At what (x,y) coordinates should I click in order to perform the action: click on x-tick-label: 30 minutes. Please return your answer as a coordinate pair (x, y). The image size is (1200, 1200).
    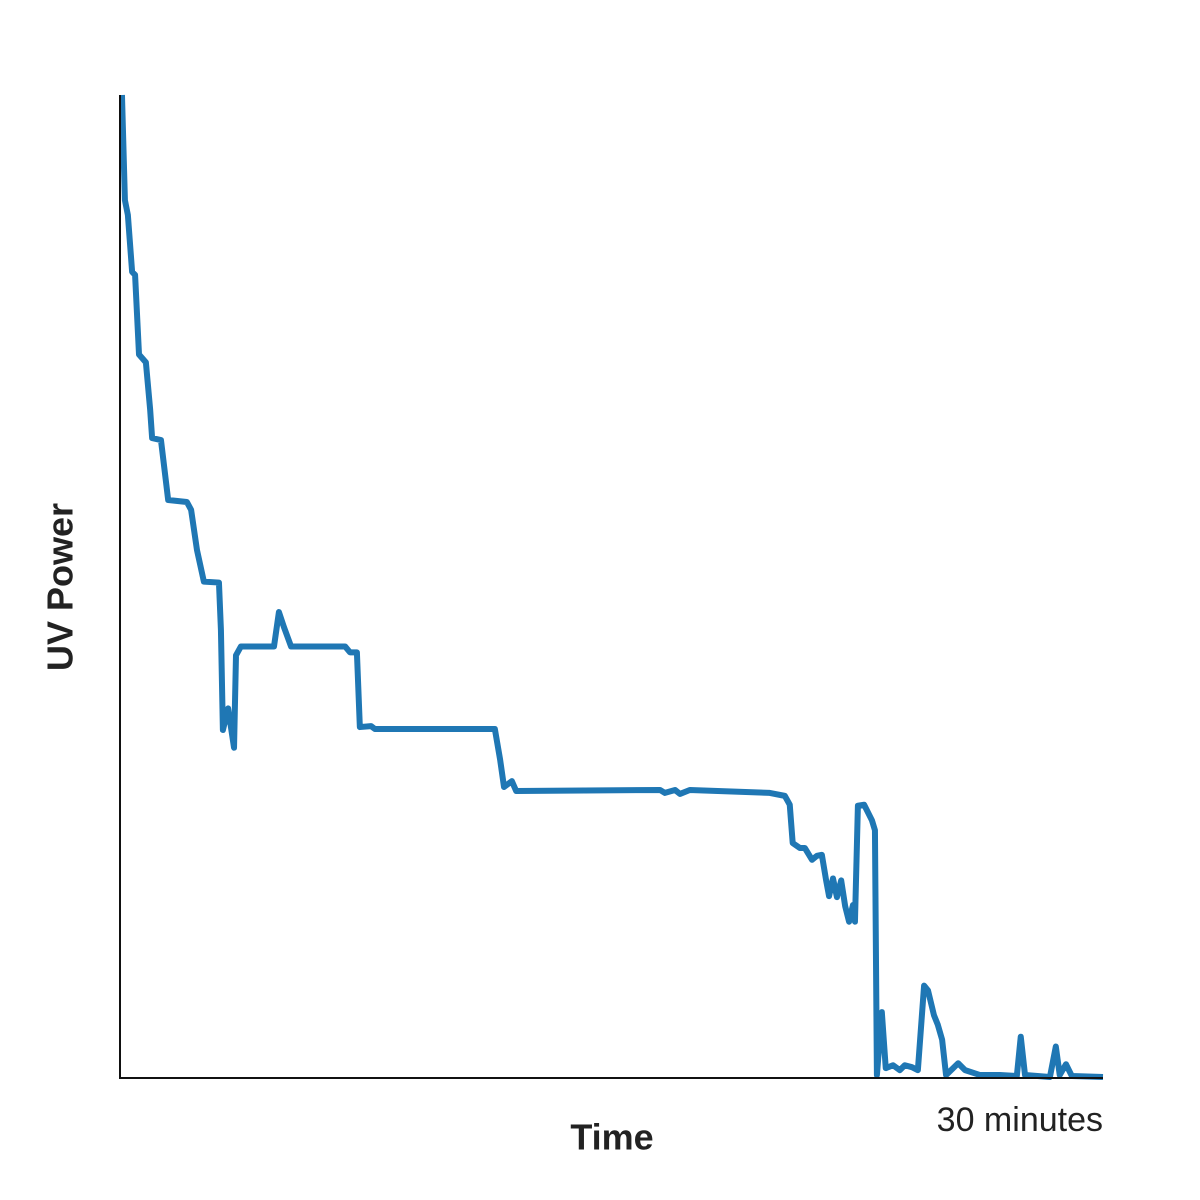
    Looking at the image, I should click on (1020, 1120).